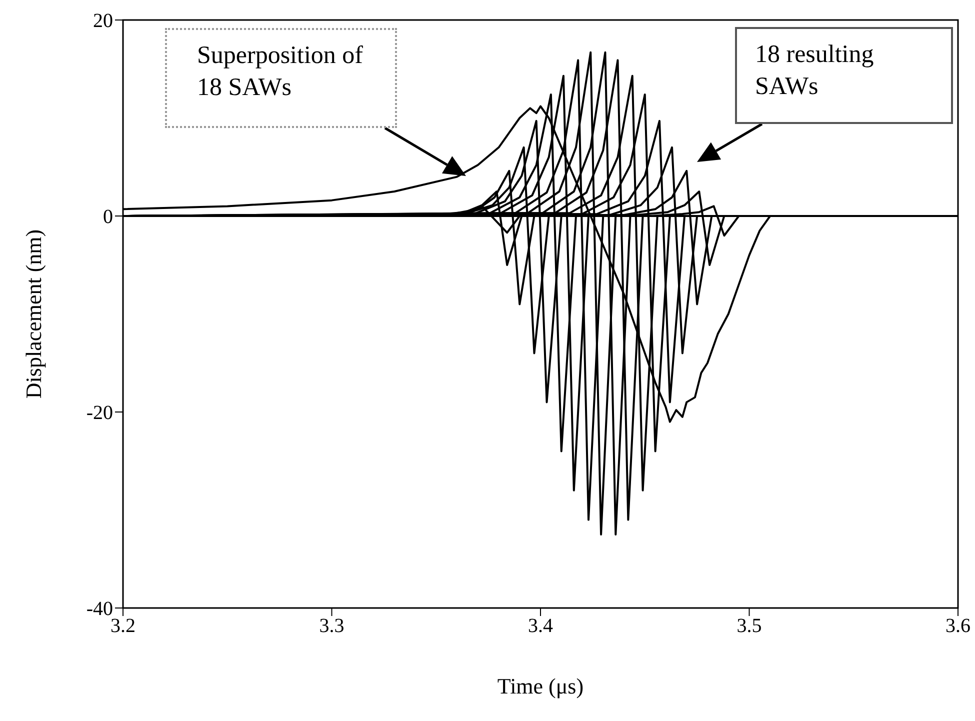  Describe the element at coordinates (103, 21) in the screenshot. I see `y-tick-label: 20` at that location.